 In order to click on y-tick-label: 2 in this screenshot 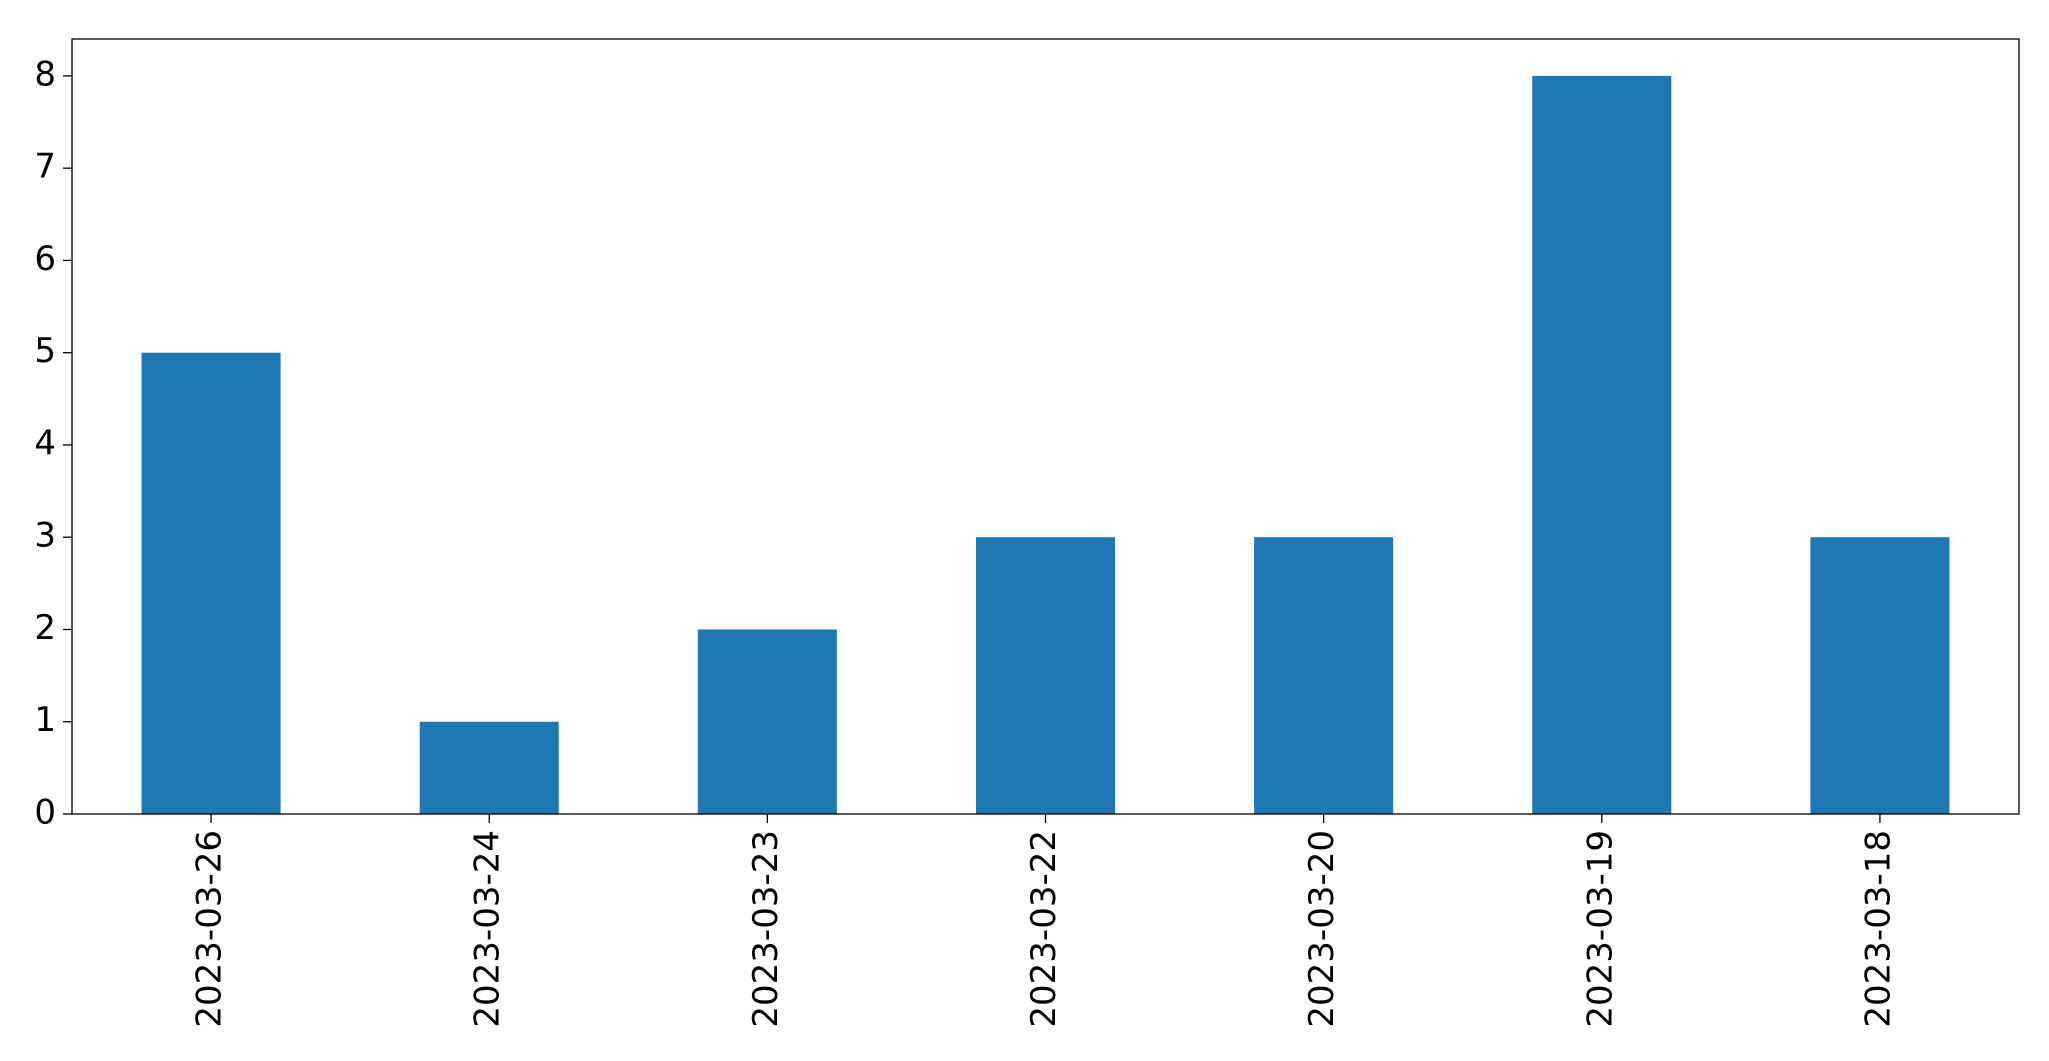, I will do `click(45, 628)`.